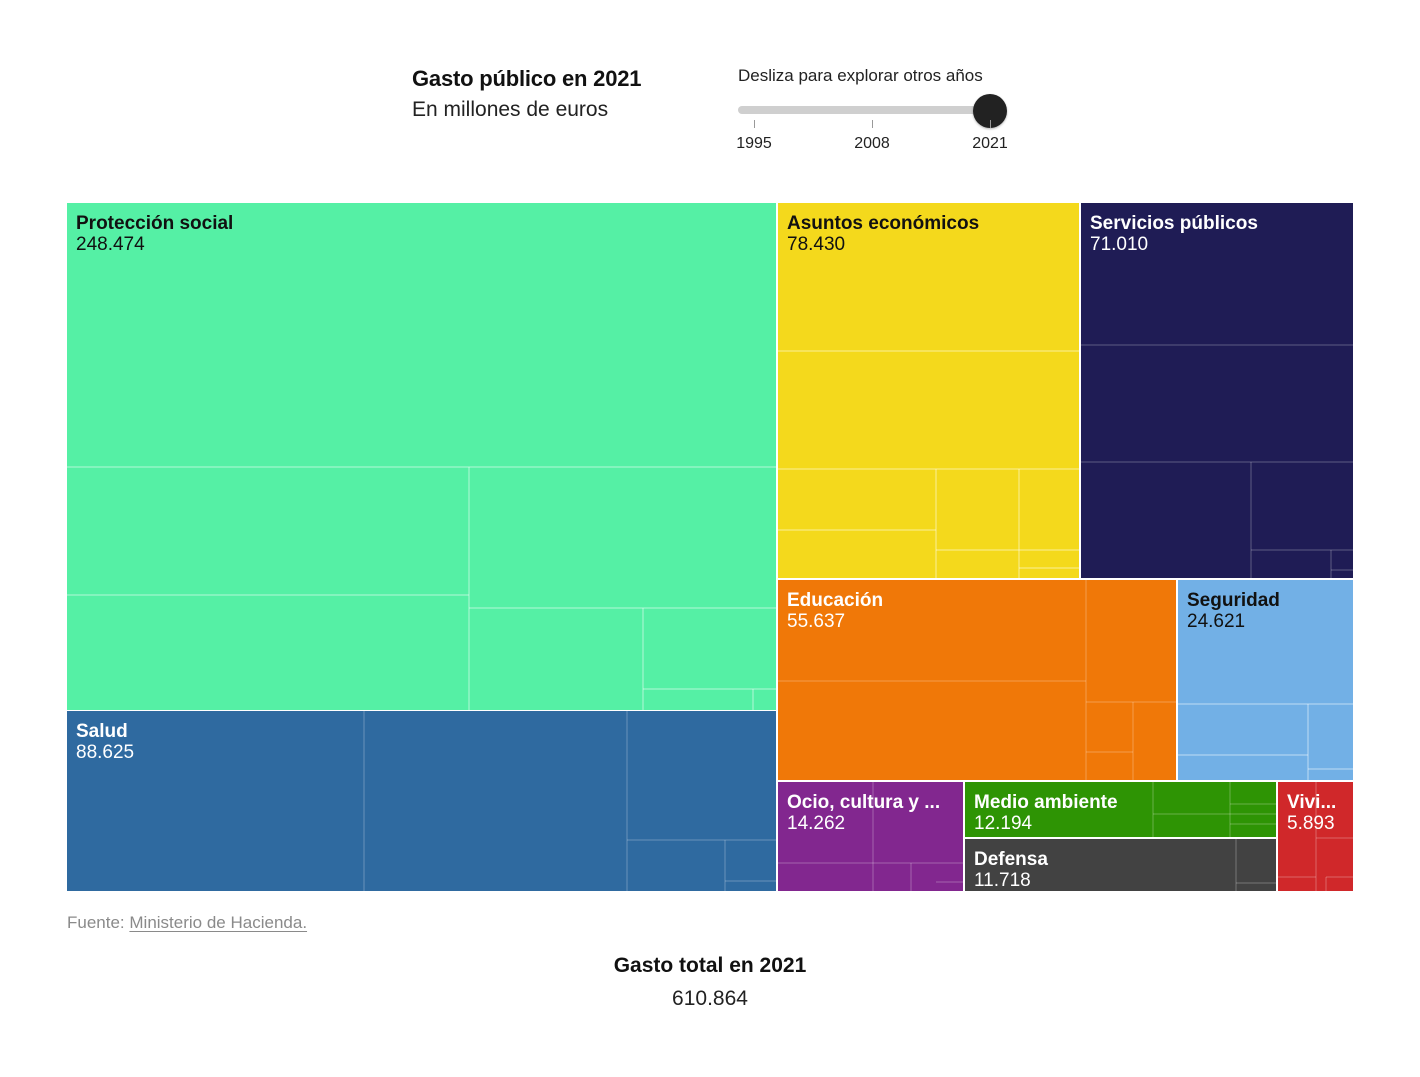 The image size is (1420, 1077). I want to click on treemap-label-servicios: Servicios públicos, so click(1174, 223).